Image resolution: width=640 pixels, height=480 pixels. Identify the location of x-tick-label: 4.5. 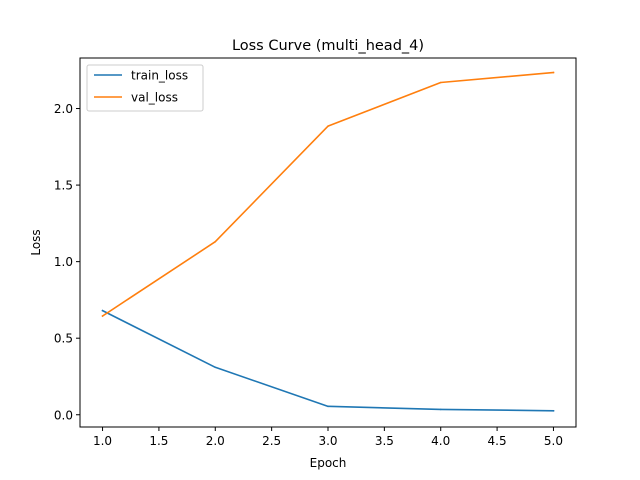
(497, 441).